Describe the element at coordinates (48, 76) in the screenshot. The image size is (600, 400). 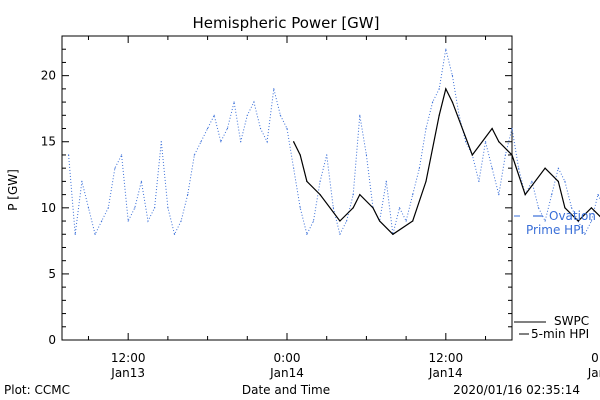
I see `y-tick-label: 20` at that location.